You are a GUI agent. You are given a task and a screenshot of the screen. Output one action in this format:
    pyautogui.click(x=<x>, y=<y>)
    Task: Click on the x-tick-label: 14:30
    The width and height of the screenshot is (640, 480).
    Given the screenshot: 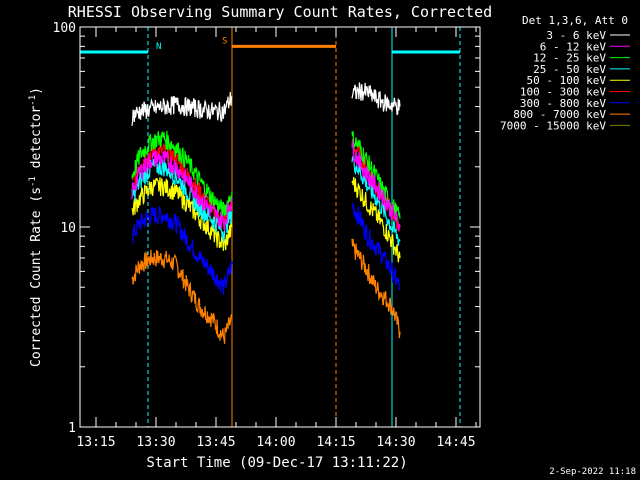 What is the action you would take?
    pyautogui.click(x=395, y=442)
    